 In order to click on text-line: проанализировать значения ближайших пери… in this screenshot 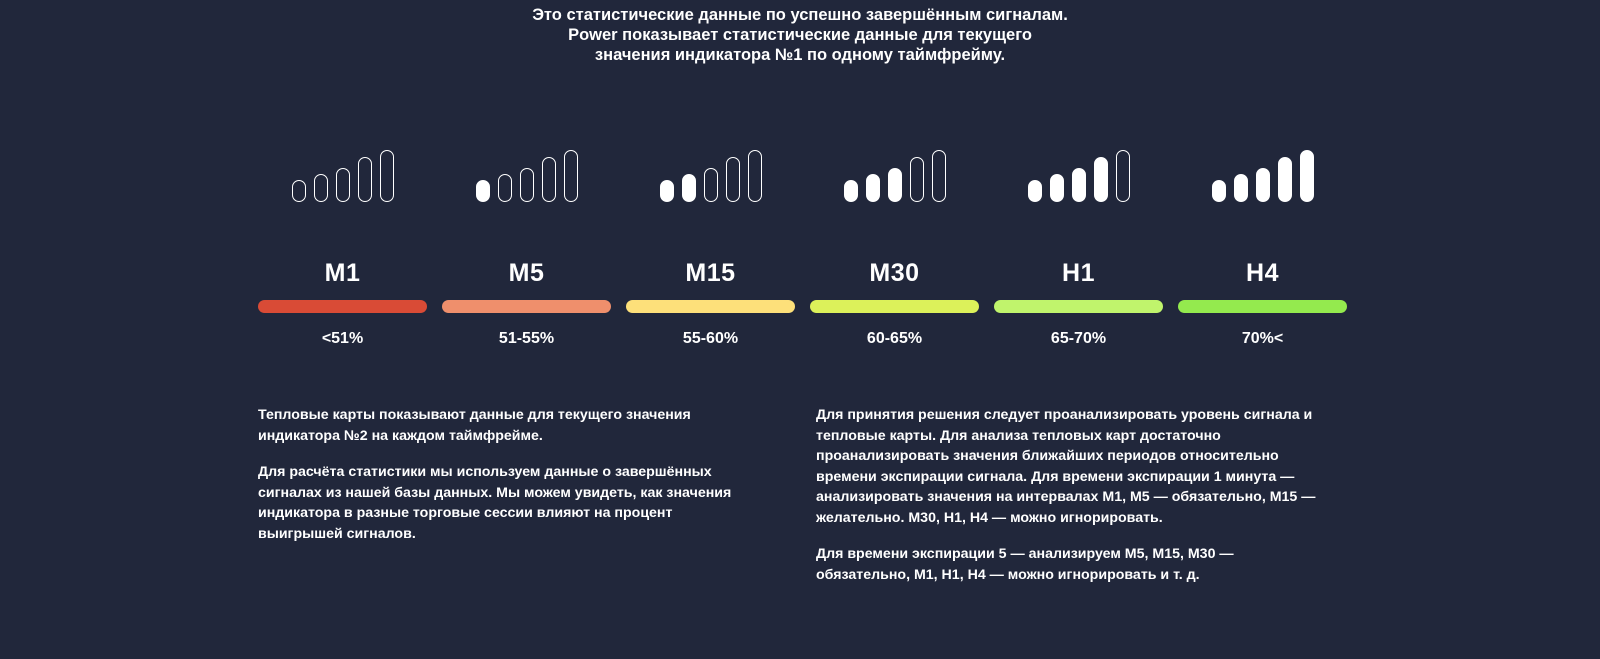, I will do `click(1047, 456)`.